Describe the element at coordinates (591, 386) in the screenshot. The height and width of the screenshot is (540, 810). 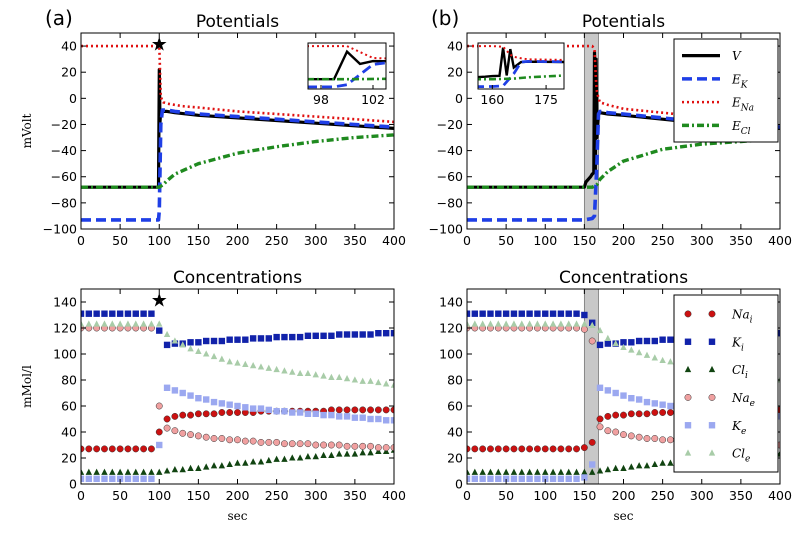
I see `shaded-region` at that location.